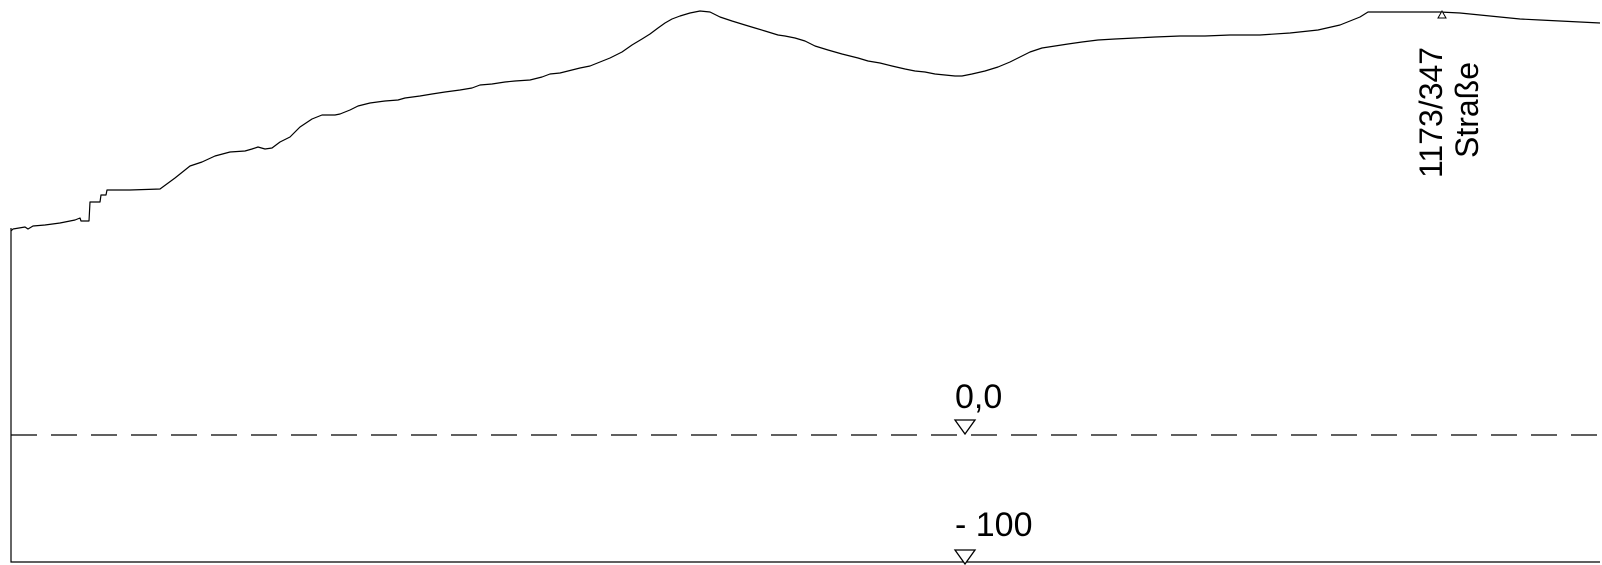 Image resolution: width=1602 pixels, height=565 pixels. I want to click on zero-level-marker-icon, so click(965, 427).